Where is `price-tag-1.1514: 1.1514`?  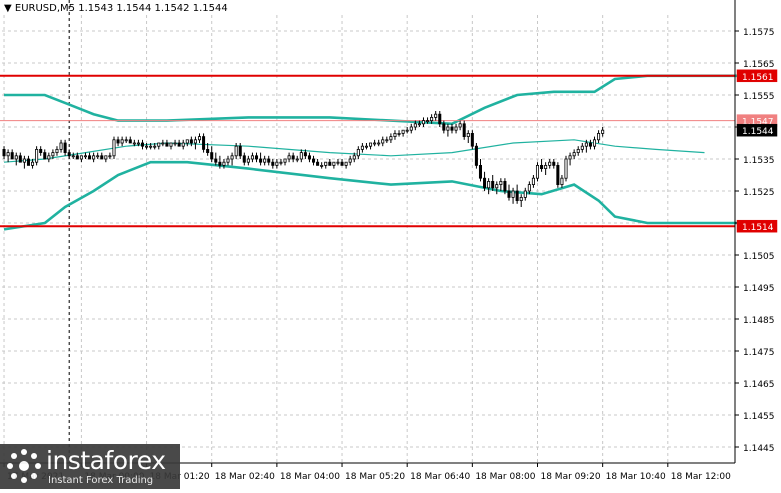 price-tag-1.1514: 1.1514 is located at coordinates (757, 226).